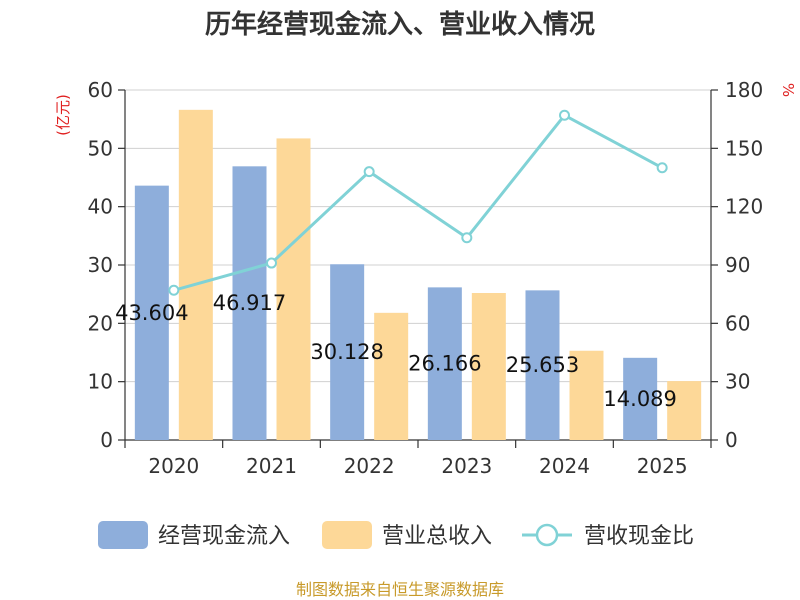 This screenshot has height=600, width=800. What do you see at coordinates (564, 466) in the screenshot?
I see `x-axis-tick-label: 2024` at bounding box center [564, 466].